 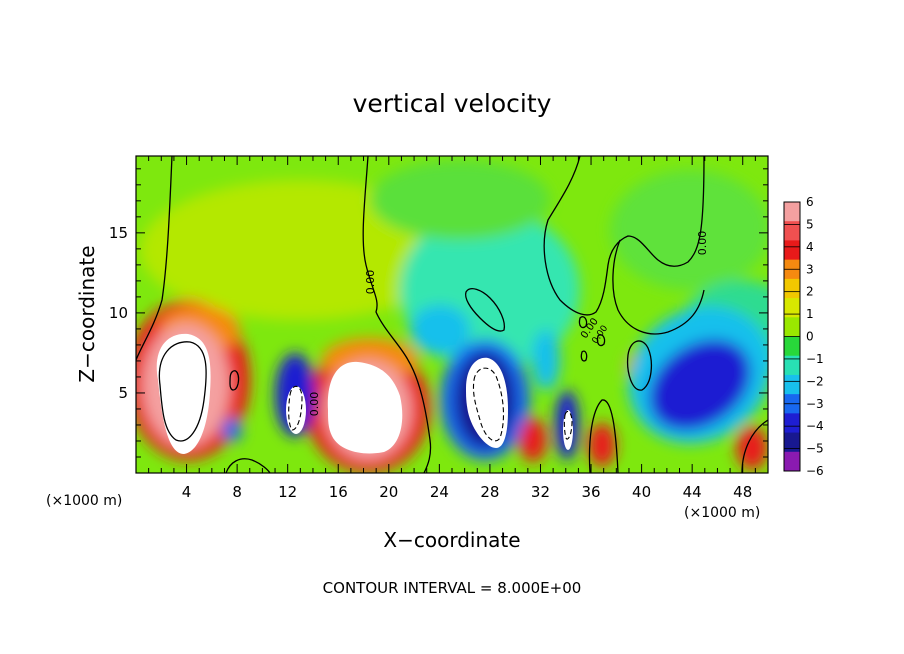 I want to click on y-tick-label: 5, so click(x=123, y=393).